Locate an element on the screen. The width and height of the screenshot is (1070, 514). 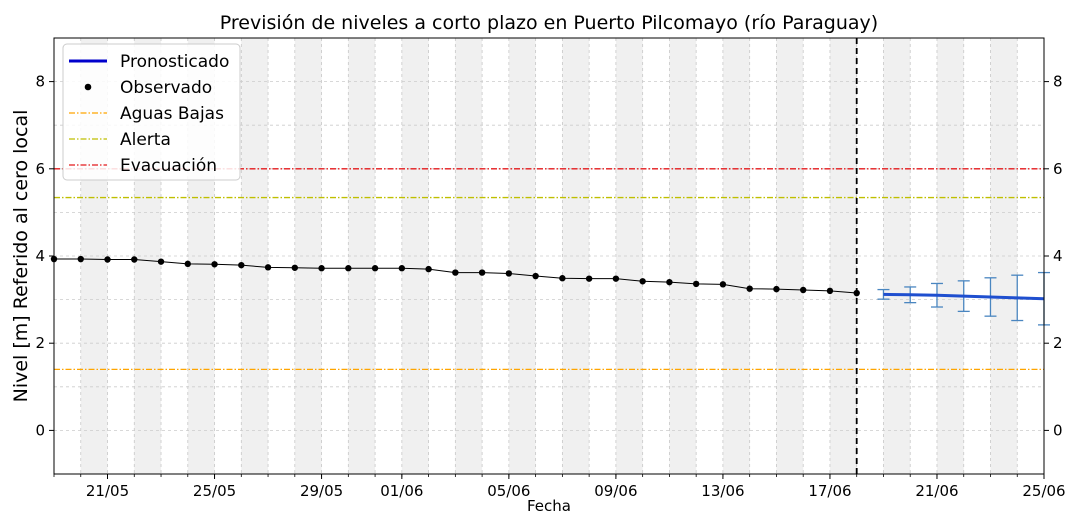
y-tick-label-right: 2 is located at coordinates (1058, 343).